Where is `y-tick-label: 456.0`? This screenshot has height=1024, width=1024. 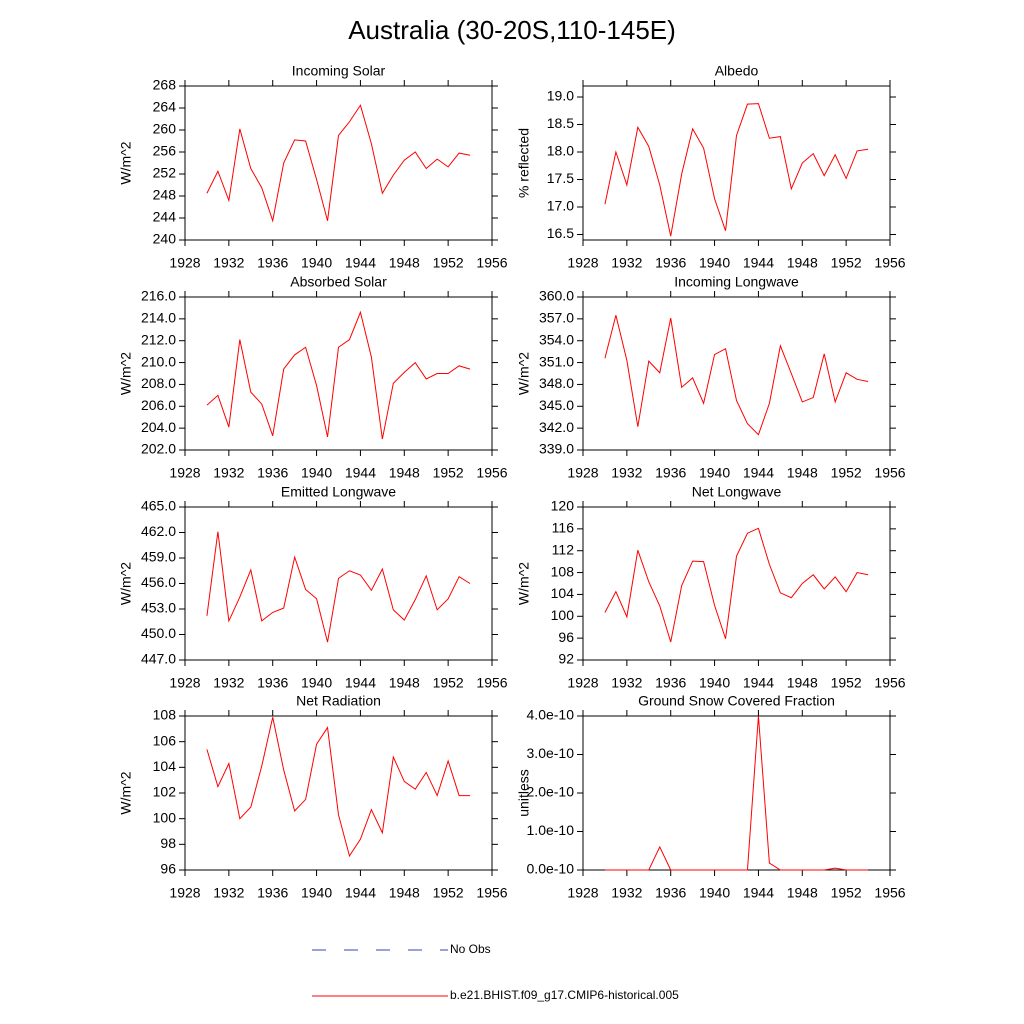
y-tick-label: 456.0 is located at coordinates (158, 582).